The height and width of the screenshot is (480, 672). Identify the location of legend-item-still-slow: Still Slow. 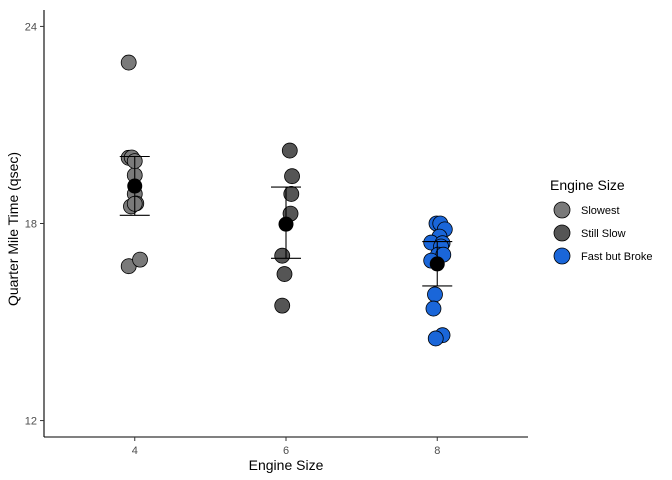
(589, 233).